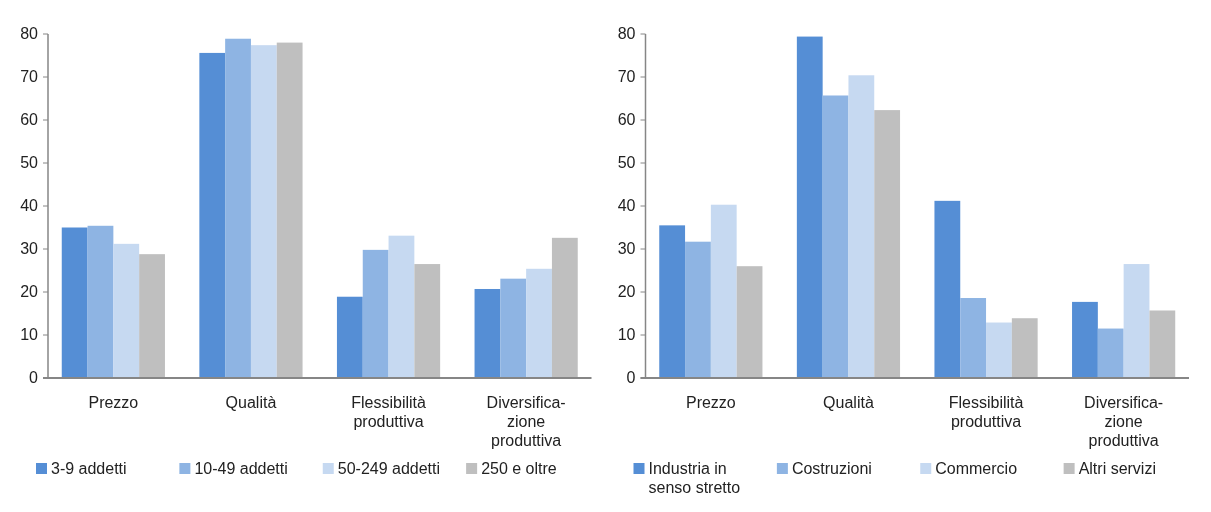 This screenshot has height=512, width=1211. Describe the element at coordinates (241, 468) in the screenshot. I see `legend-label: 10-49 addetti` at that location.